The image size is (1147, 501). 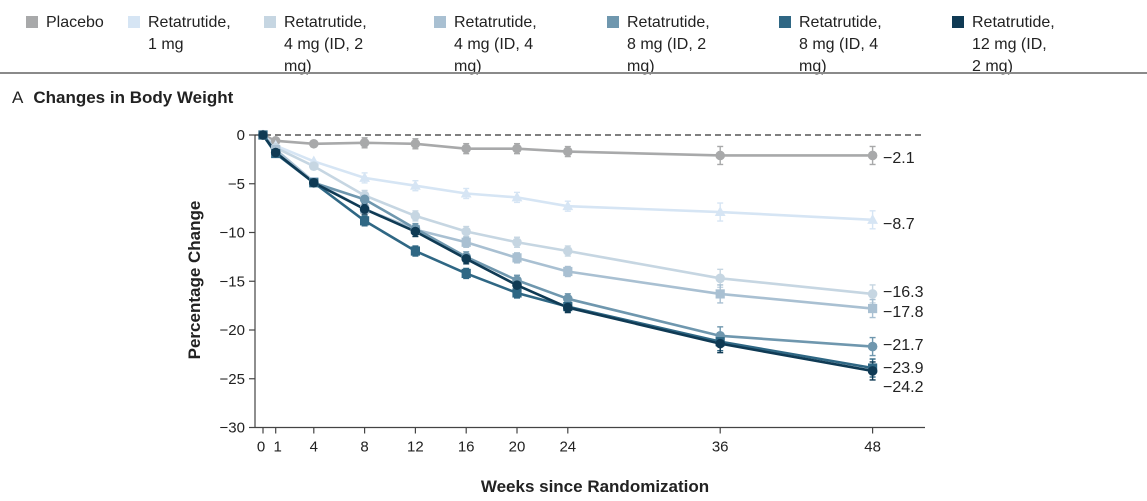 What do you see at coordinates (567, 447) in the screenshot?
I see `x-tick-label: 24` at bounding box center [567, 447].